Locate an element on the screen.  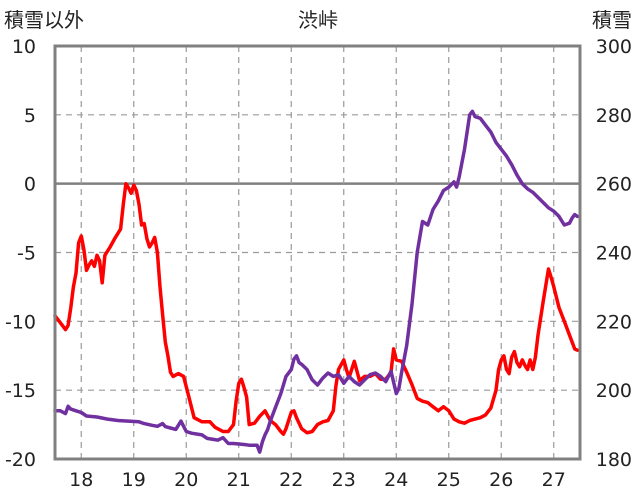
y-left-tick-label: -15 is located at coordinates (20, 391).